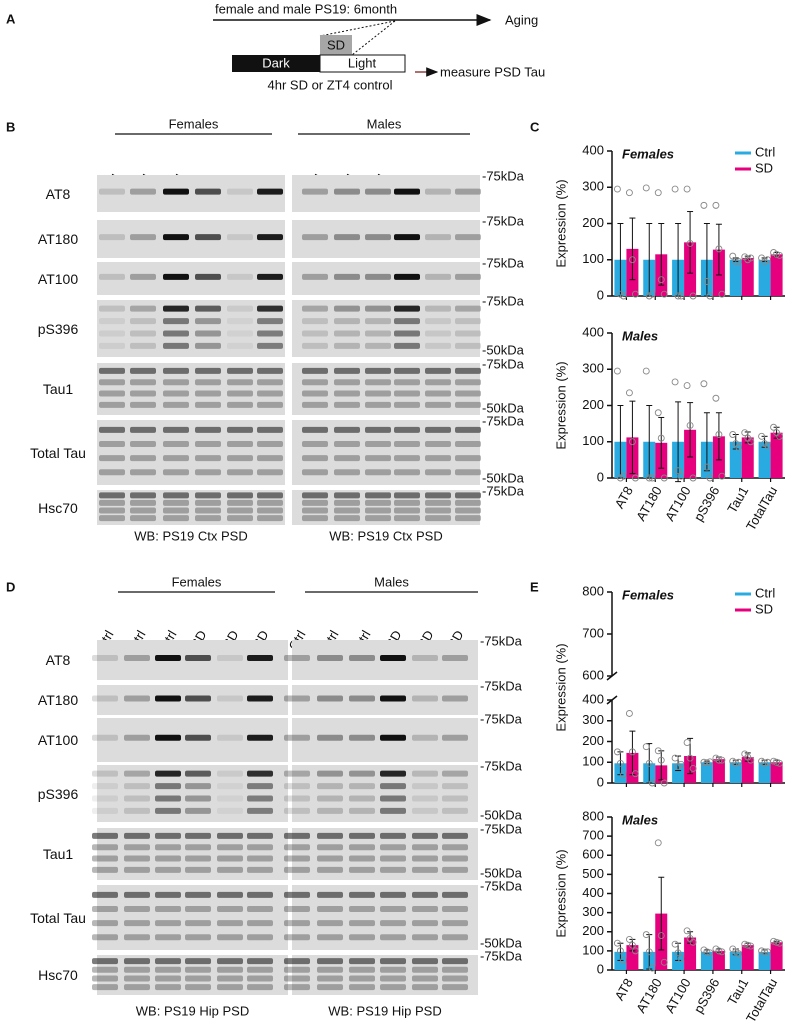 This screenshot has height=1028, width=800. What do you see at coordinates (276, 63) in the screenshot?
I see `dark-box` at bounding box center [276, 63].